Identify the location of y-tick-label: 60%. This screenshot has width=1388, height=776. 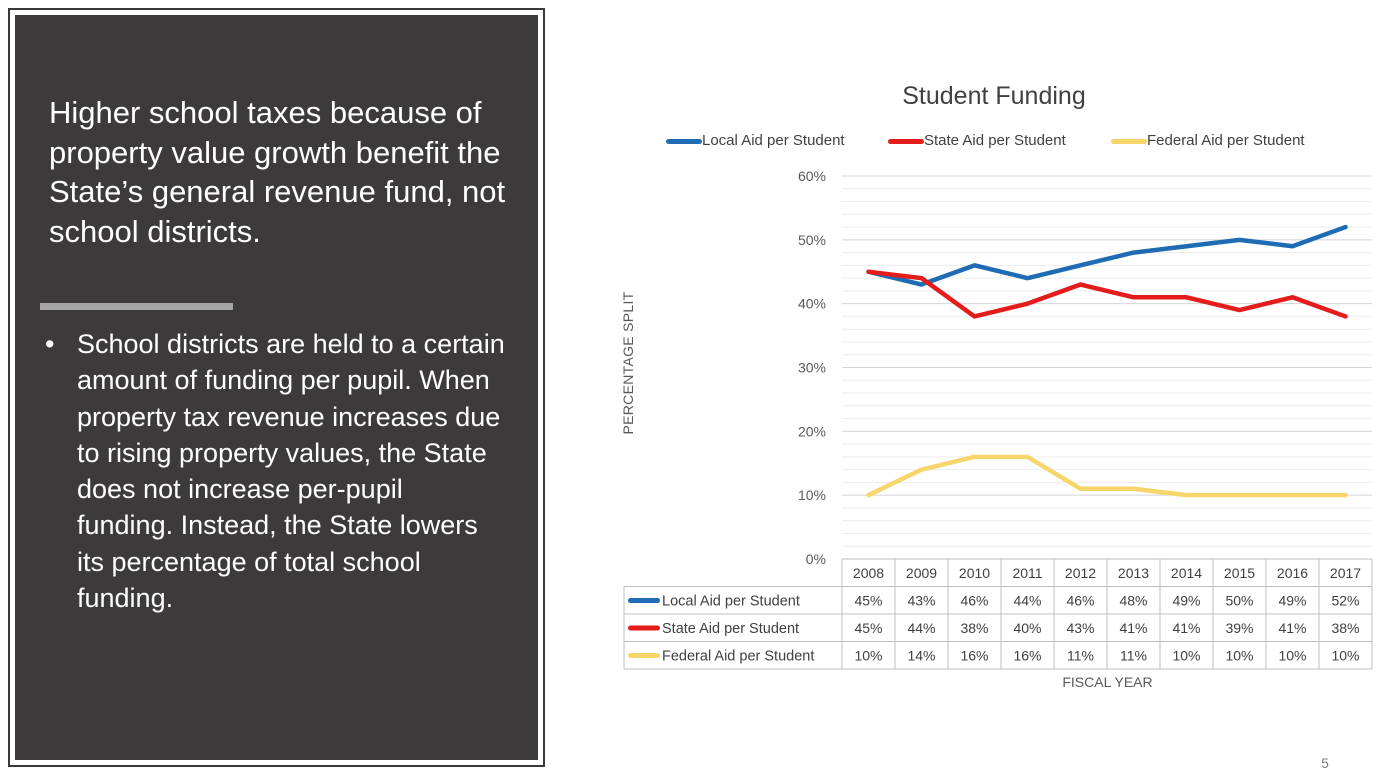
(812, 176).